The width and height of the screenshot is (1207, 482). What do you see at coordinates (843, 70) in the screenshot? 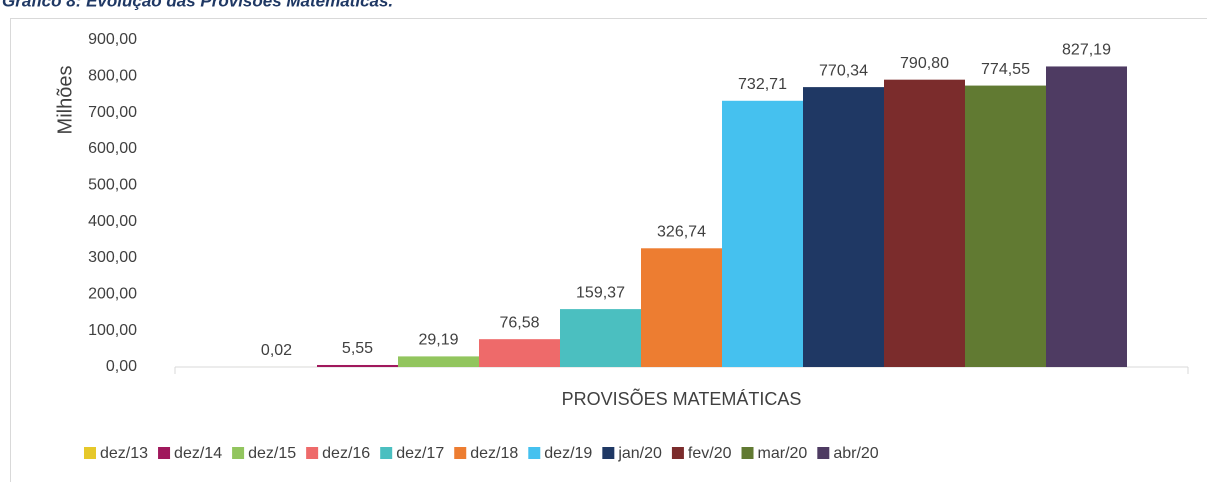
I see `data-label: 770,34` at bounding box center [843, 70].